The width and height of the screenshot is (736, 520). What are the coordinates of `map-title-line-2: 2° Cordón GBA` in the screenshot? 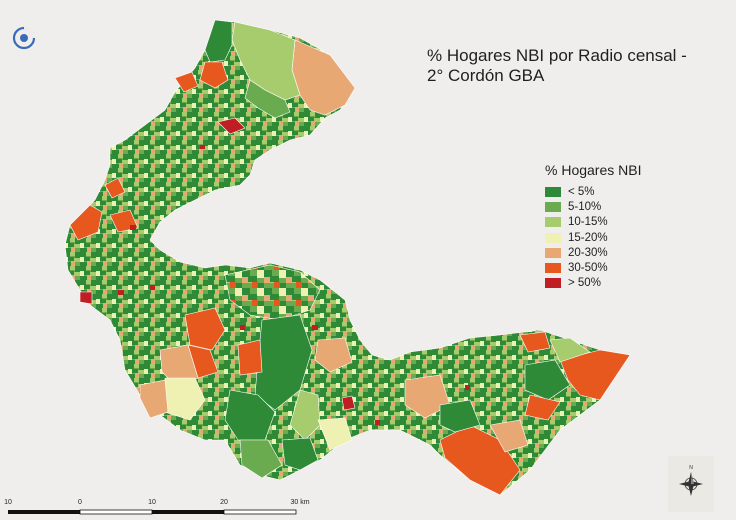 It's located at (486, 75).